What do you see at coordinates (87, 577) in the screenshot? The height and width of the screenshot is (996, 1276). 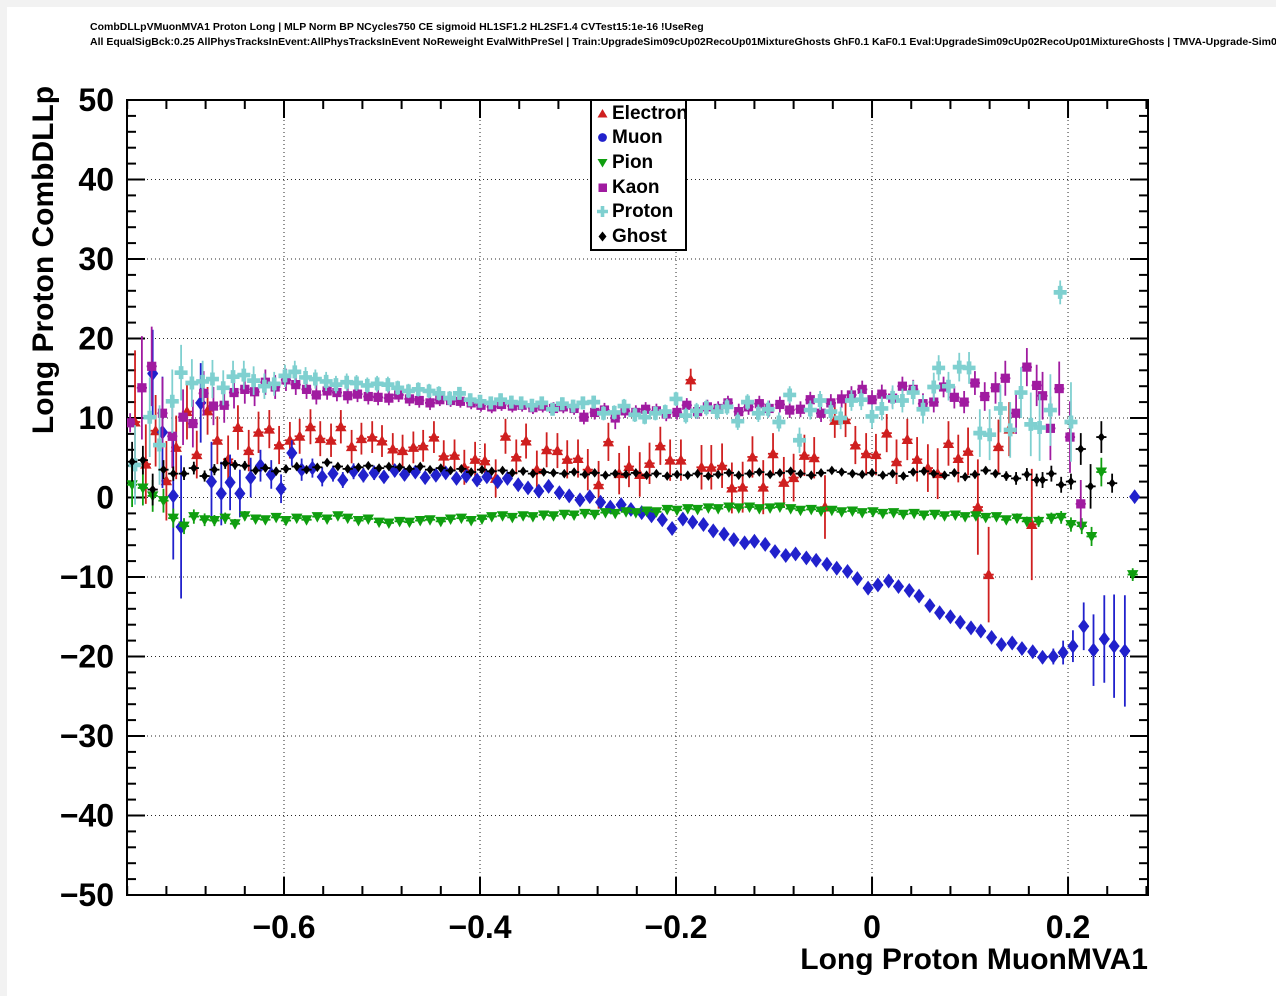 I see `y-tick-label: −10` at bounding box center [87, 577].